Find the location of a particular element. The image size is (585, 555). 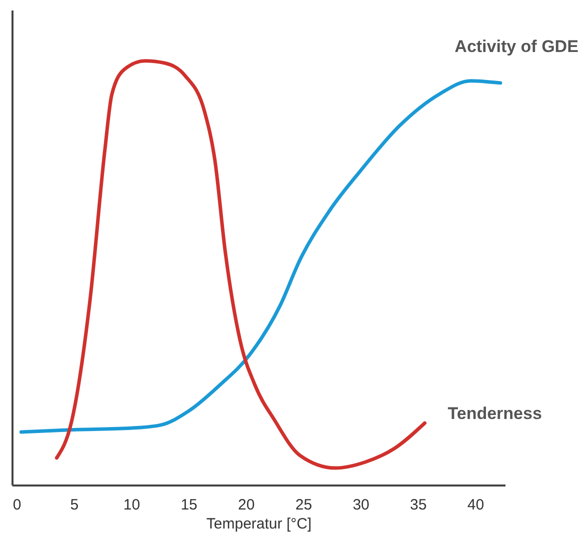

x-tick-label: 35 is located at coordinates (418, 505).